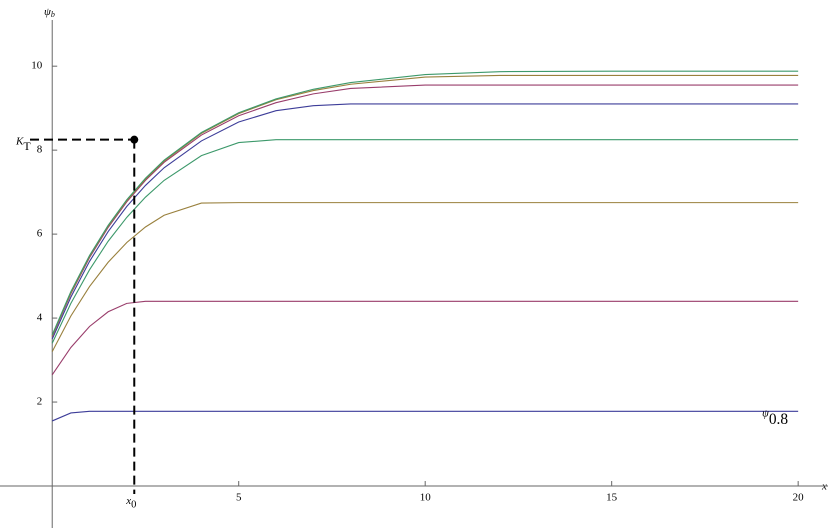 The height and width of the screenshot is (530, 831). Describe the element at coordinates (134, 139) in the screenshot. I see `marker-point` at that location.